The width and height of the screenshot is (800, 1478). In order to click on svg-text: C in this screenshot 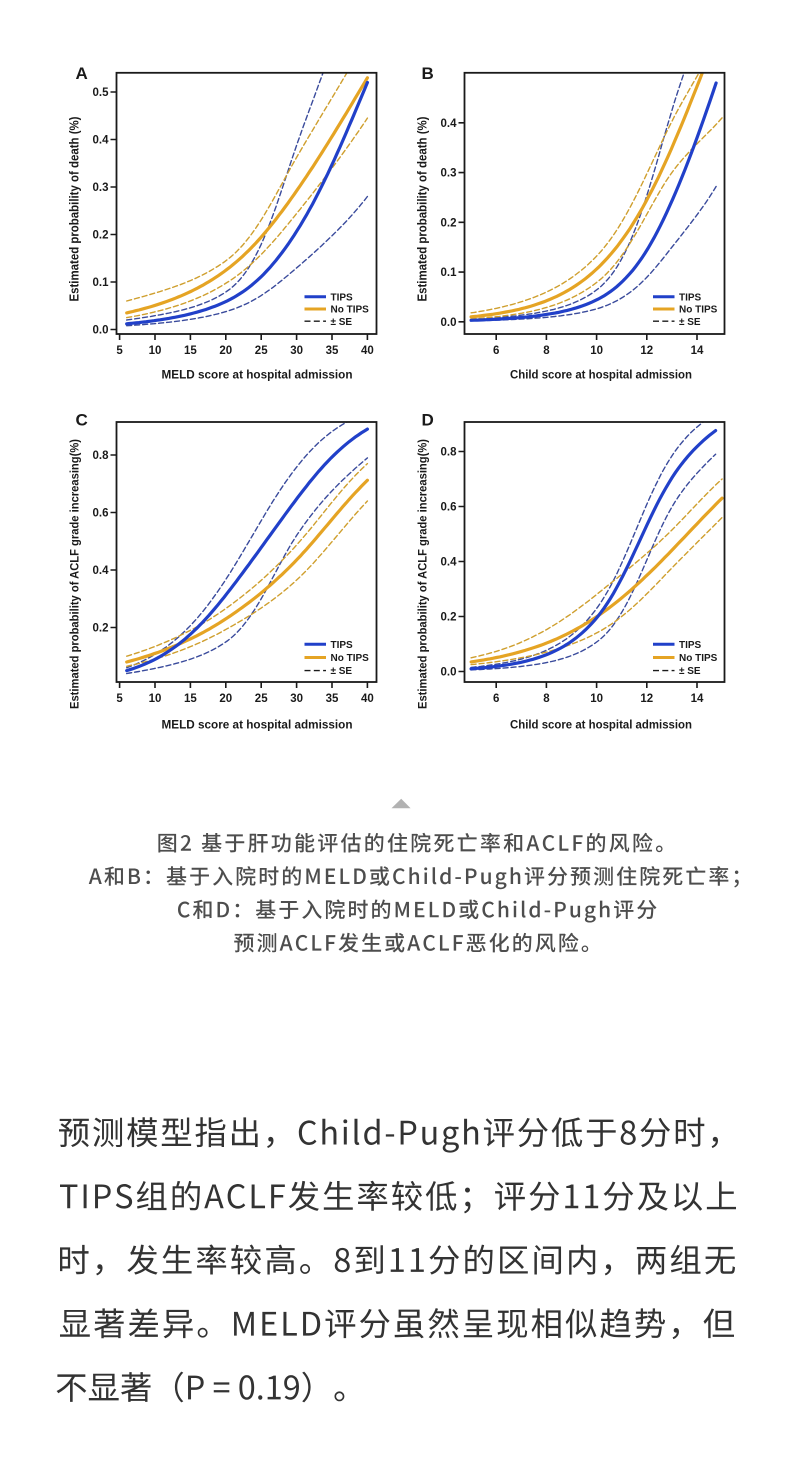, I will do `click(82, 420)`.